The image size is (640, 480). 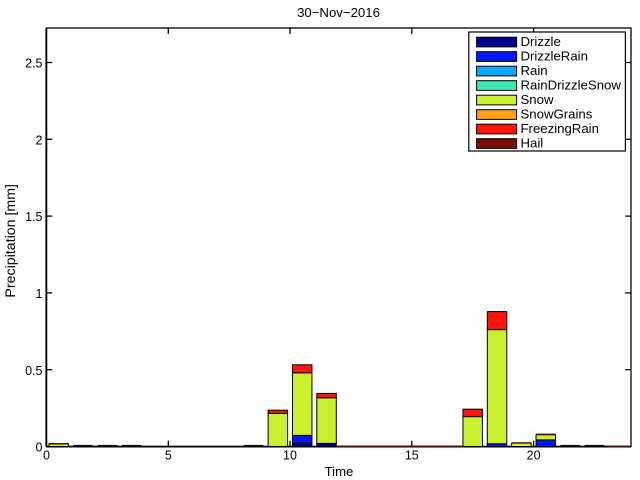 I want to click on svg-text: Precipitation [mm], so click(x=11, y=241).